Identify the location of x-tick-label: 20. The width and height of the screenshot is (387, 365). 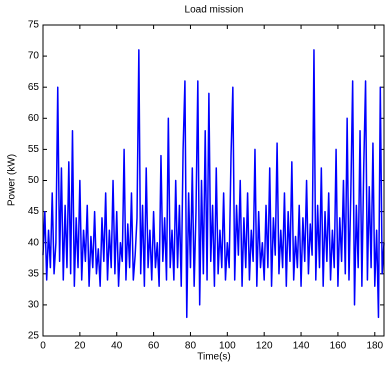
(80, 346).